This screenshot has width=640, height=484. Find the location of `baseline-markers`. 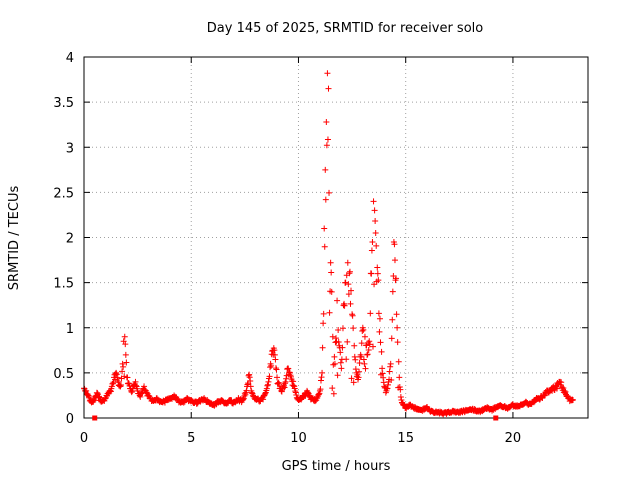

baseline-markers is located at coordinates (295, 418).